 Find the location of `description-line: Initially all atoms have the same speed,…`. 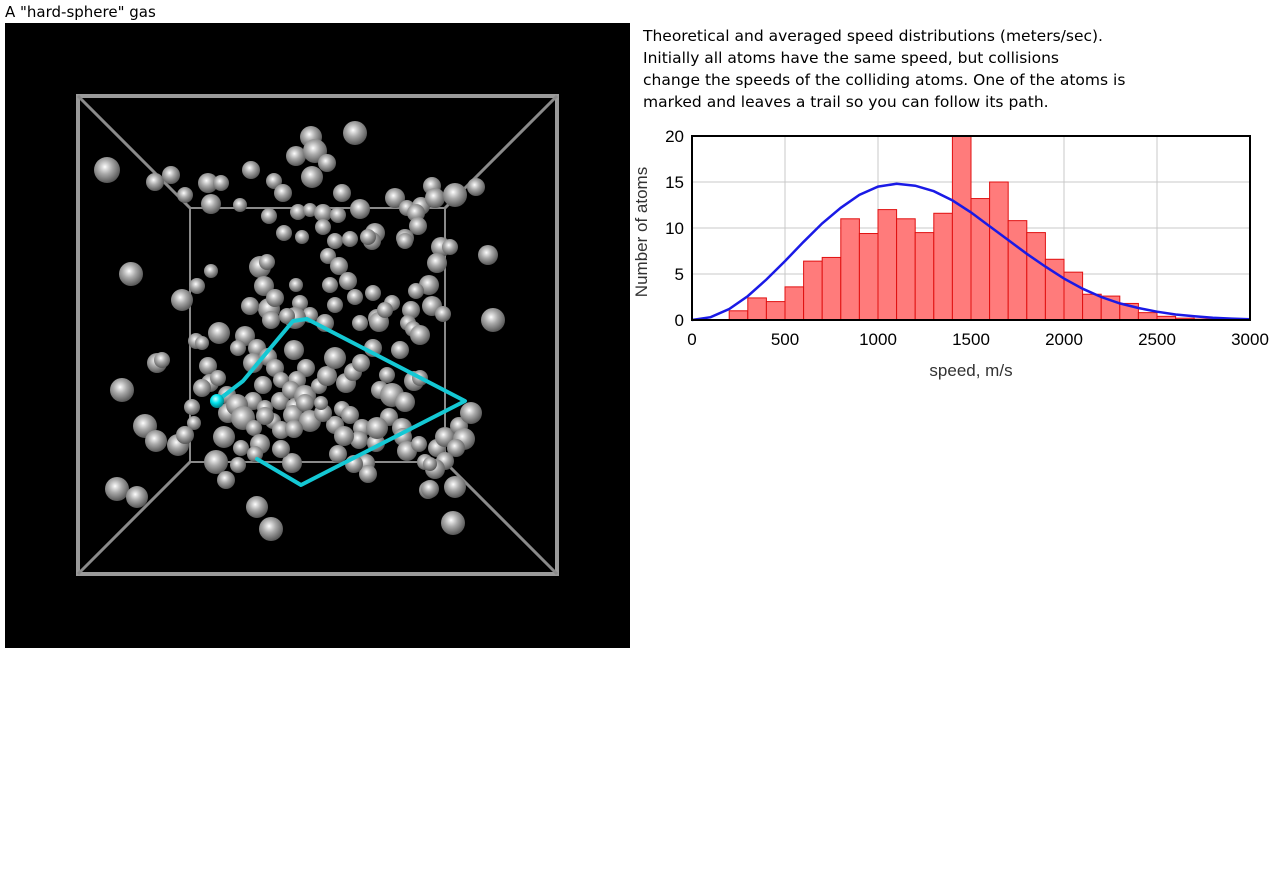

description-line: Initially all atoms have the same speed,… is located at coordinates (851, 58).